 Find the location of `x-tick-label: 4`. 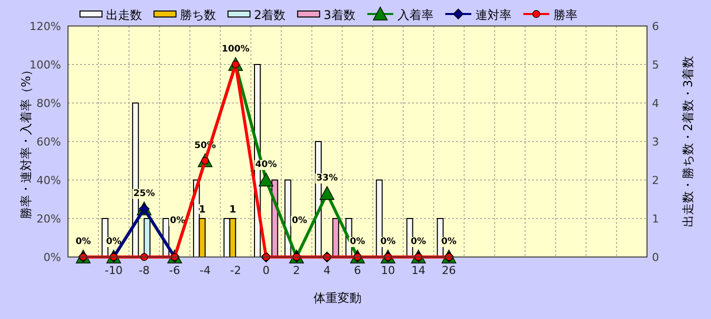

x-tick-label: 4 is located at coordinates (327, 270).